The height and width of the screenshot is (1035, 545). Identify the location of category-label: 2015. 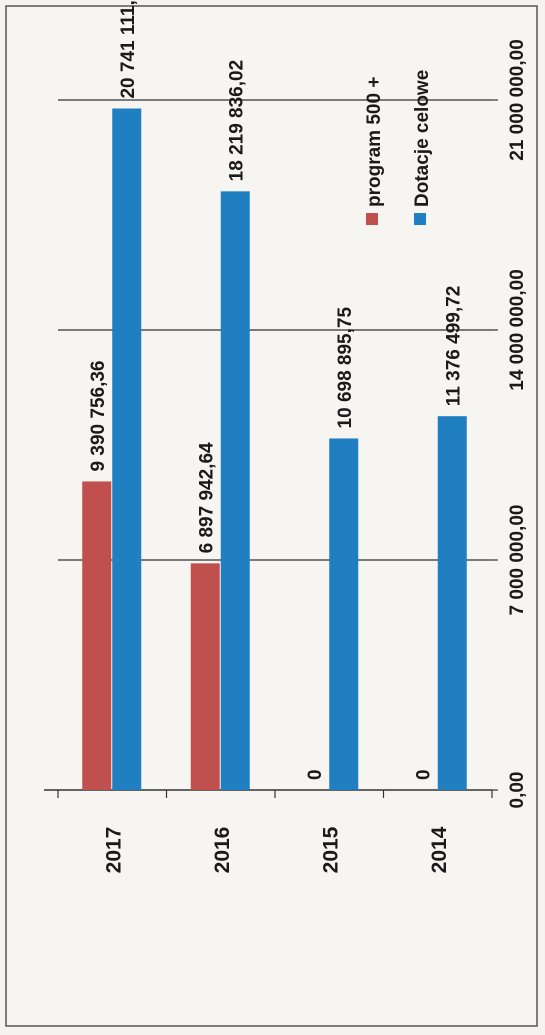
(330, 849).